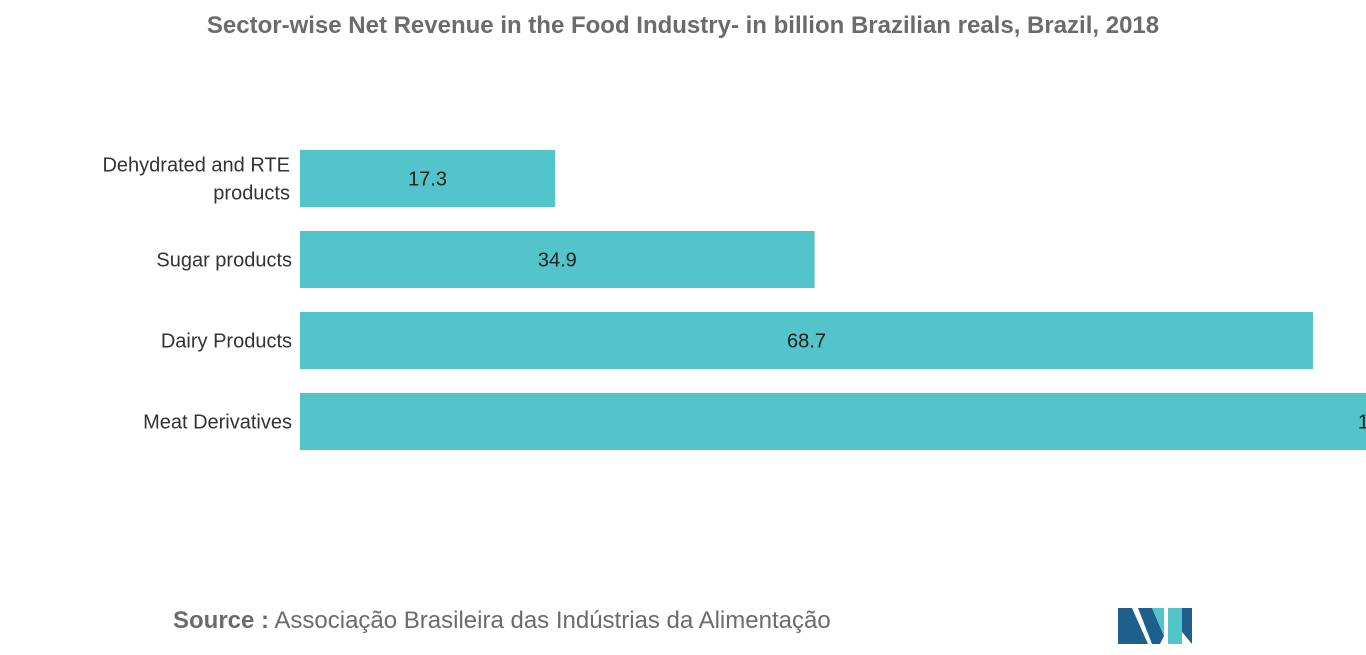 The height and width of the screenshot is (655, 1366). I want to click on bar-value-label: 17.3, so click(427, 180).